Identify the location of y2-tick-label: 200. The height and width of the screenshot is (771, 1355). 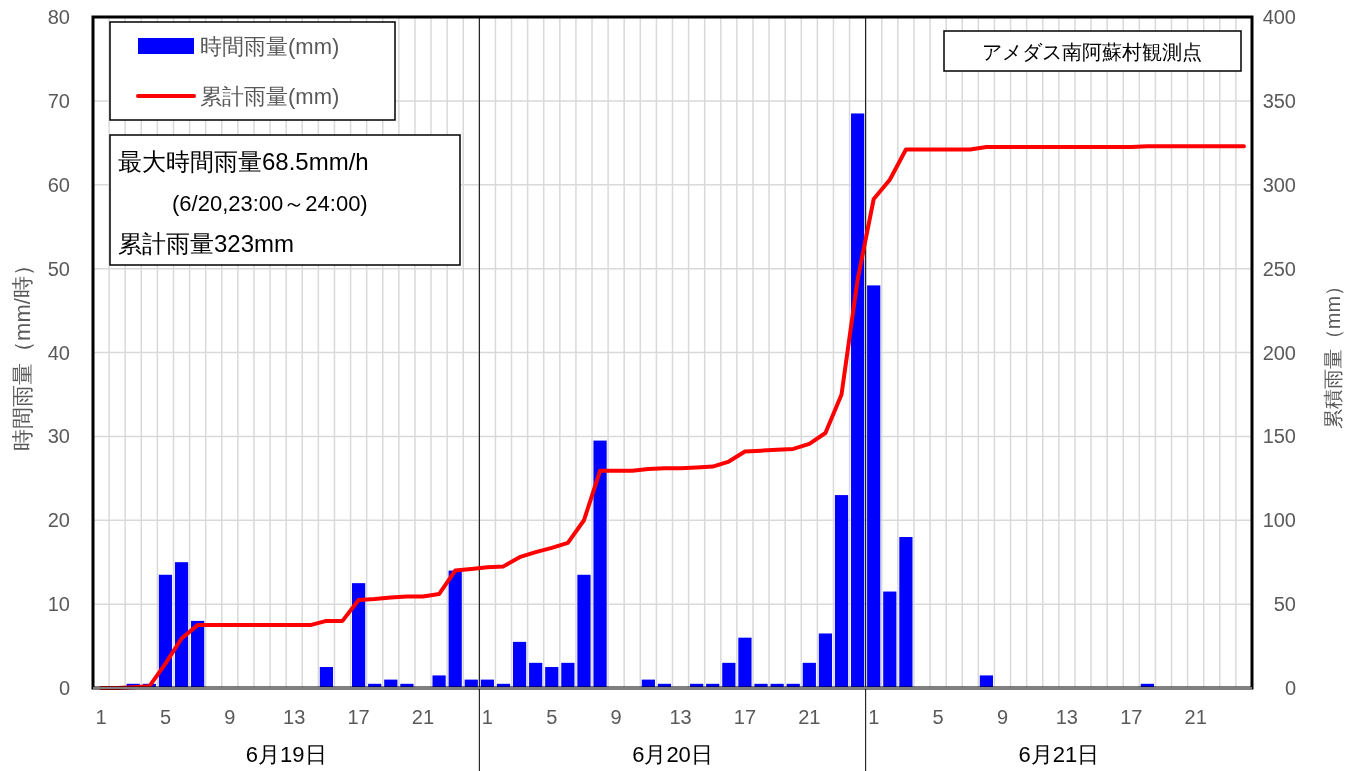
(1279, 352).